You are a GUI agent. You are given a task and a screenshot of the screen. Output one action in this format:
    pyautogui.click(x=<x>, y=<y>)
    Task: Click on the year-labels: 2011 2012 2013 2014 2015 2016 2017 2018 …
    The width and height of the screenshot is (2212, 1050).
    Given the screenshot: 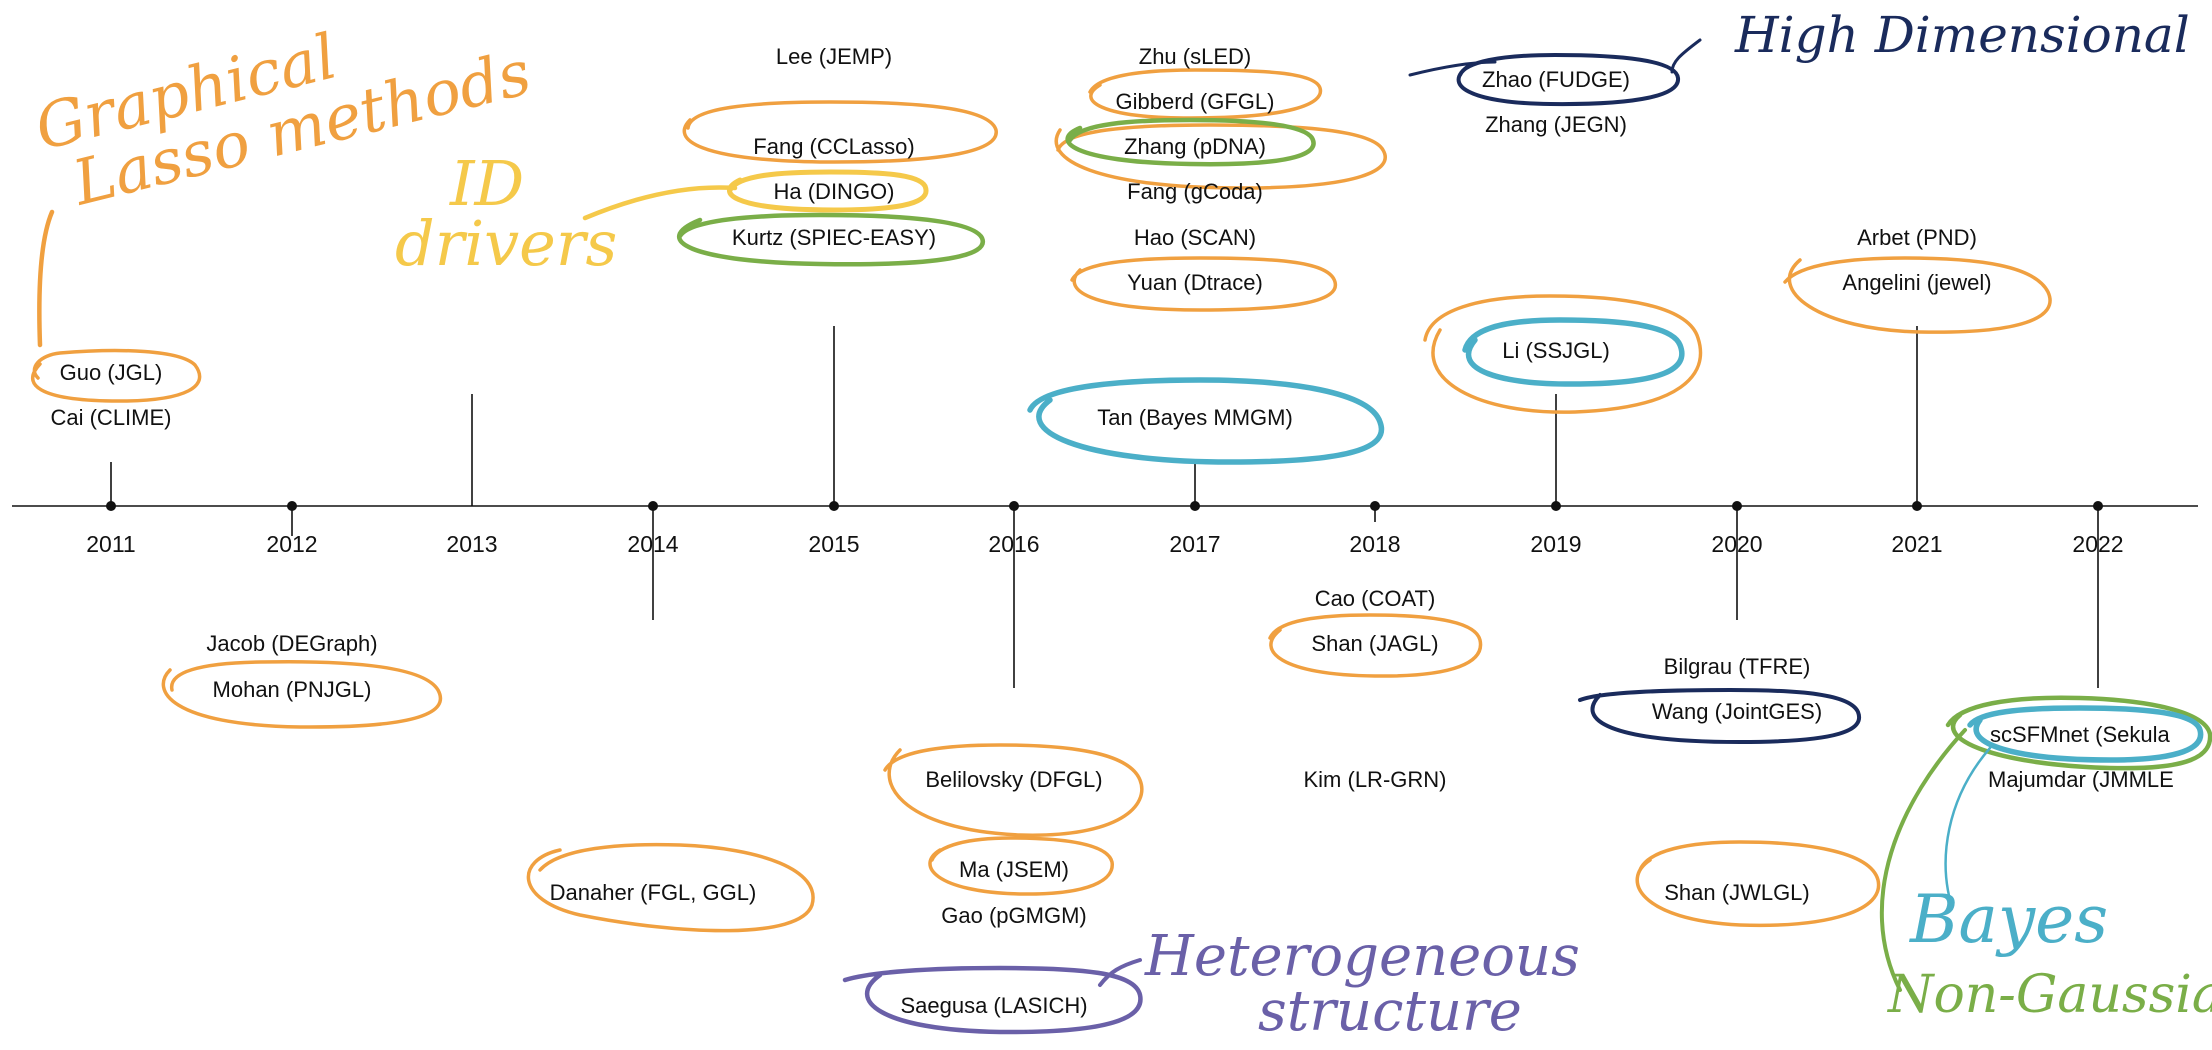 What is the action you would take?
    pyautogui.click(x=1104, y=544)
    